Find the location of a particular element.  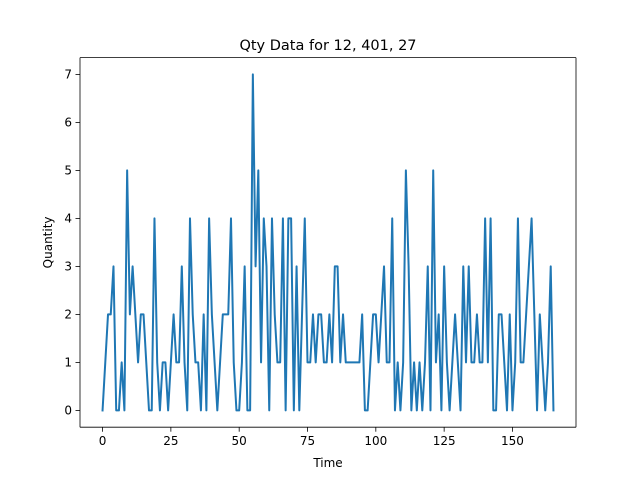

y-tick-label: 6 is located at coordinates (68, 123).